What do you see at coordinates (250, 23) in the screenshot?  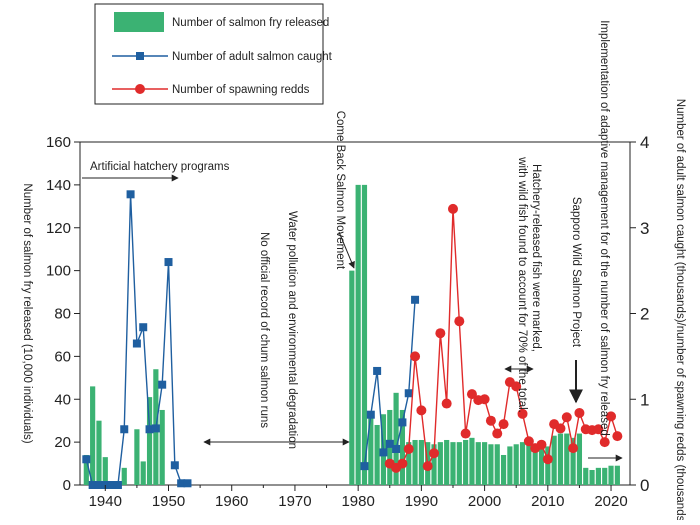 I see `legend-label-fry: Number of salmon fry released` at bounding box center [250, 23].